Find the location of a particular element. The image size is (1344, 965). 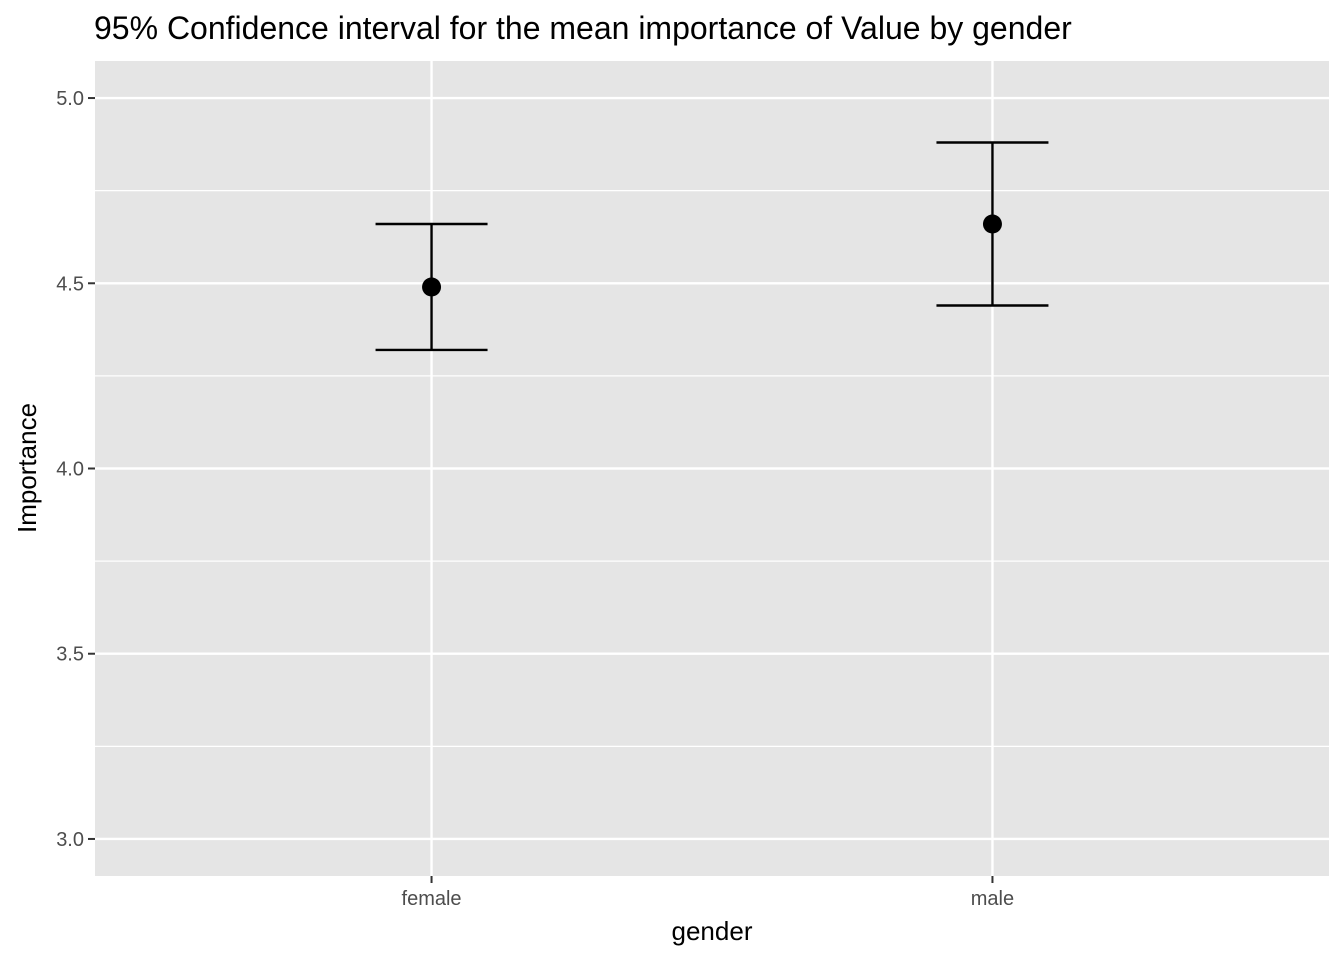

y-tick-label: 3.0 is located at coordinates (70, 840).